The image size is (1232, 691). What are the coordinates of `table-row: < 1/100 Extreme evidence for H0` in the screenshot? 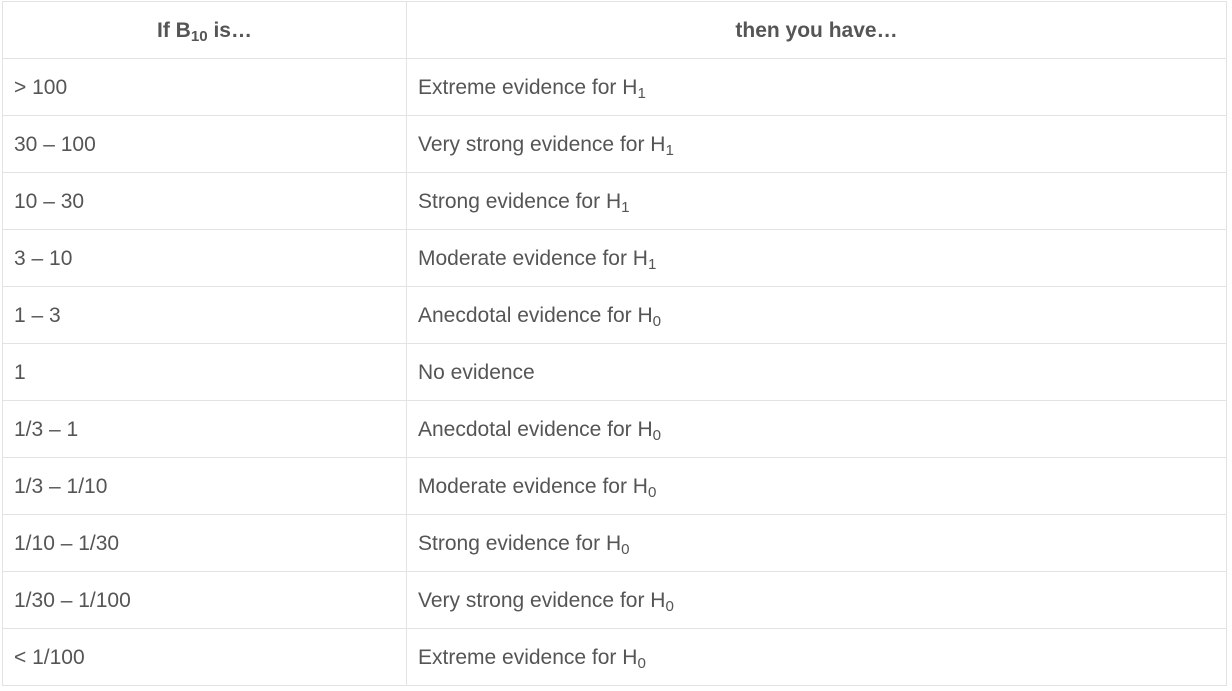 It's located at (614, 657).